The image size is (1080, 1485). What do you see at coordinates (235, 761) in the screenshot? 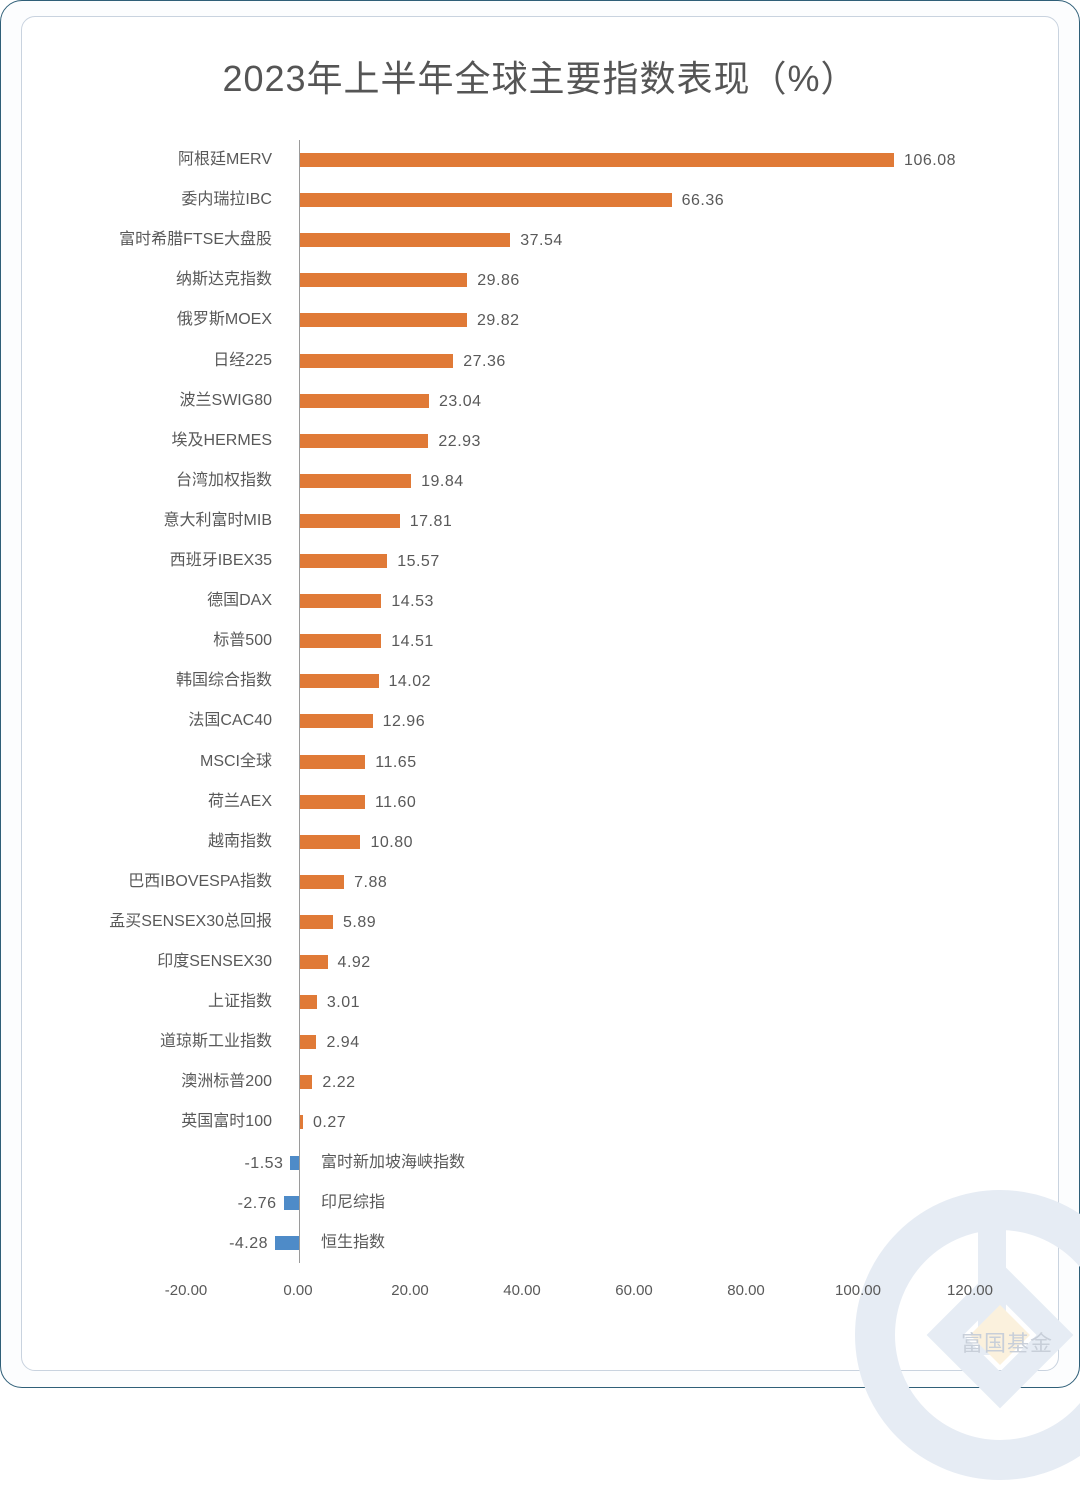
I see `category-label: MSCI全球` at bounding box center [235, 761].